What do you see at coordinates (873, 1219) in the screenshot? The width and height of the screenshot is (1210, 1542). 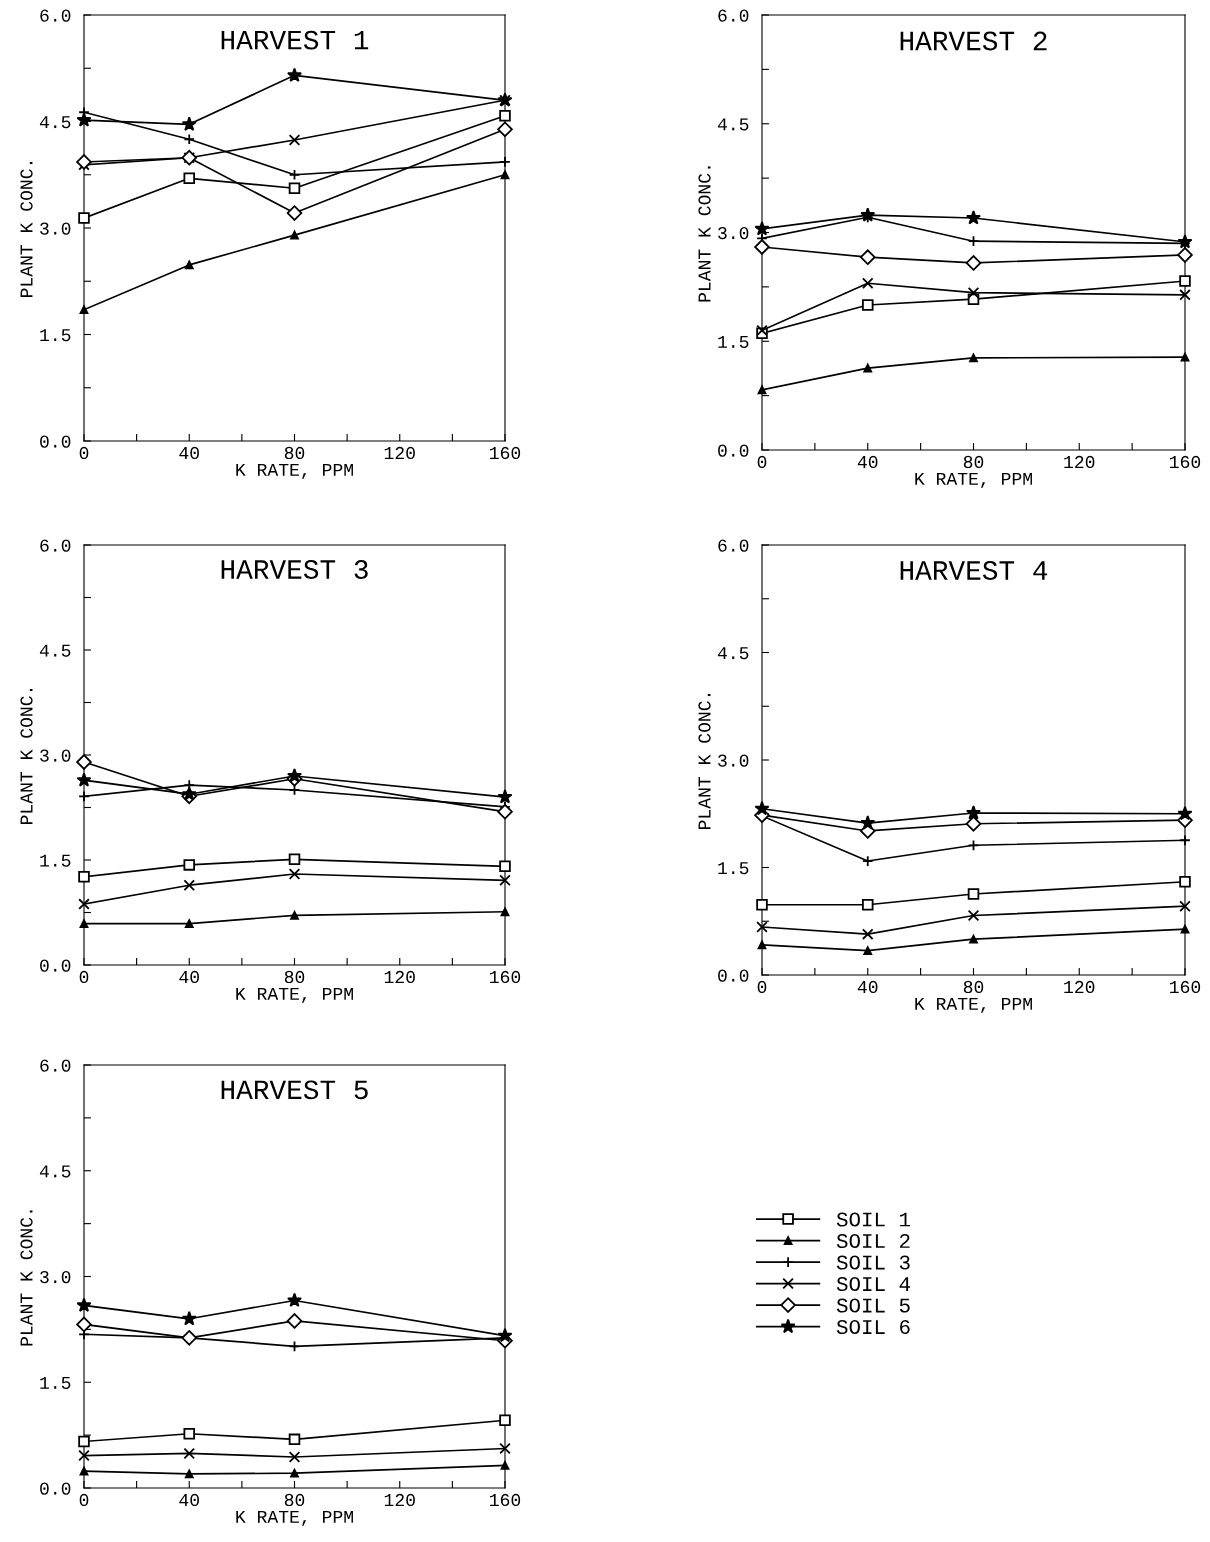 I see `legend-label: SOIL 1` at bounding box center [873, 1219].